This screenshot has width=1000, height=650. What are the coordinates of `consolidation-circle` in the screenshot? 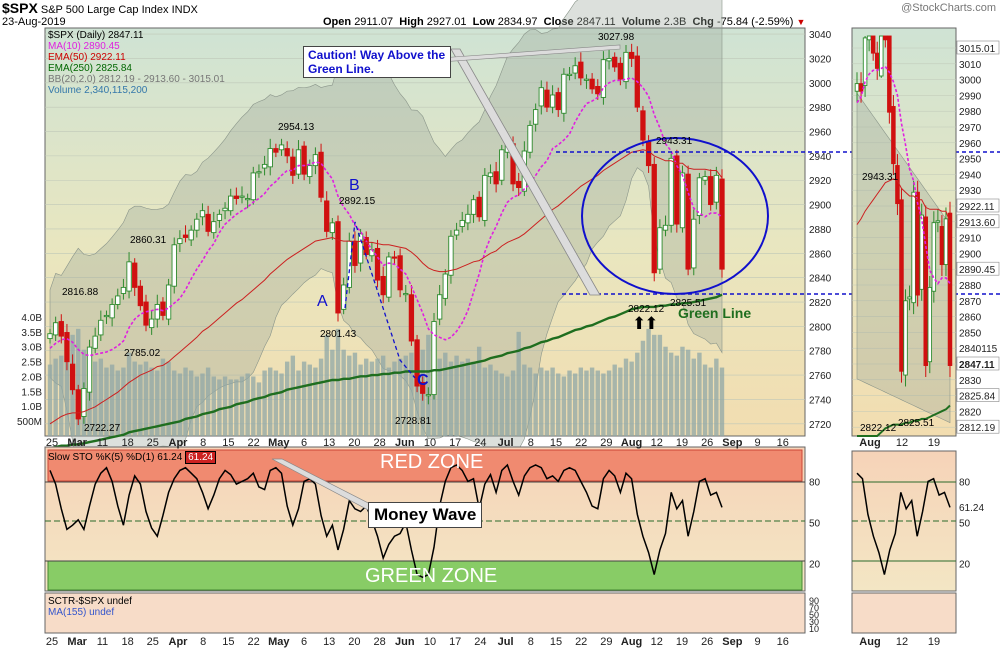 It's located at (675, 216).